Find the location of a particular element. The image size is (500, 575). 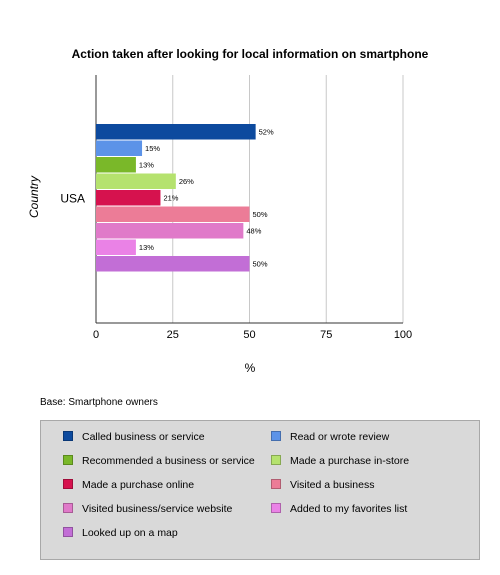

legend-item: Visited business/service website is located at coordinates (147, 509).